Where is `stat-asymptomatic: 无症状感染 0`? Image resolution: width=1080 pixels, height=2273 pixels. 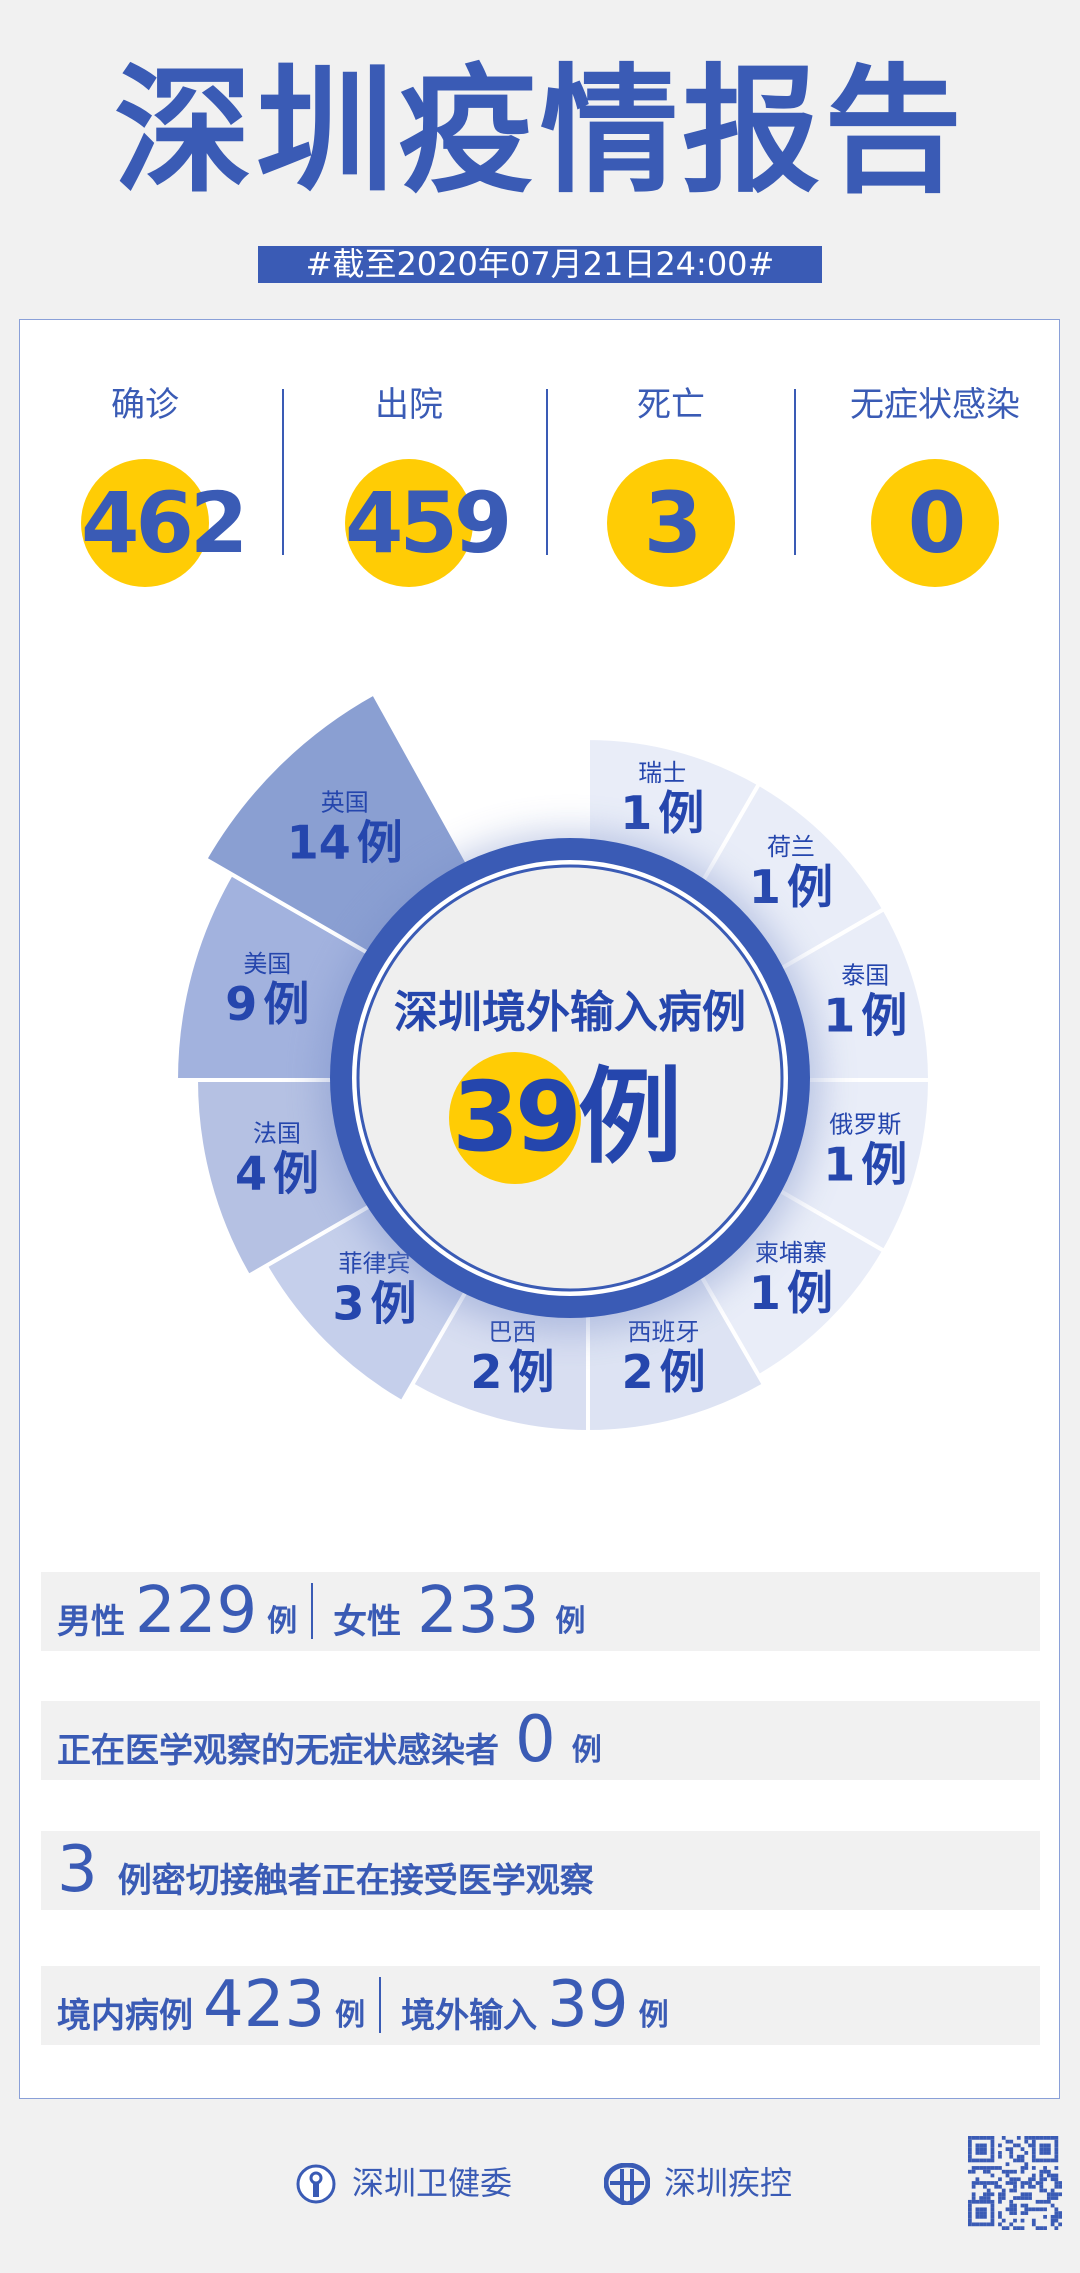
stat-asymptomatic: 无症状感染 0 is located at coordinates (935, 485).